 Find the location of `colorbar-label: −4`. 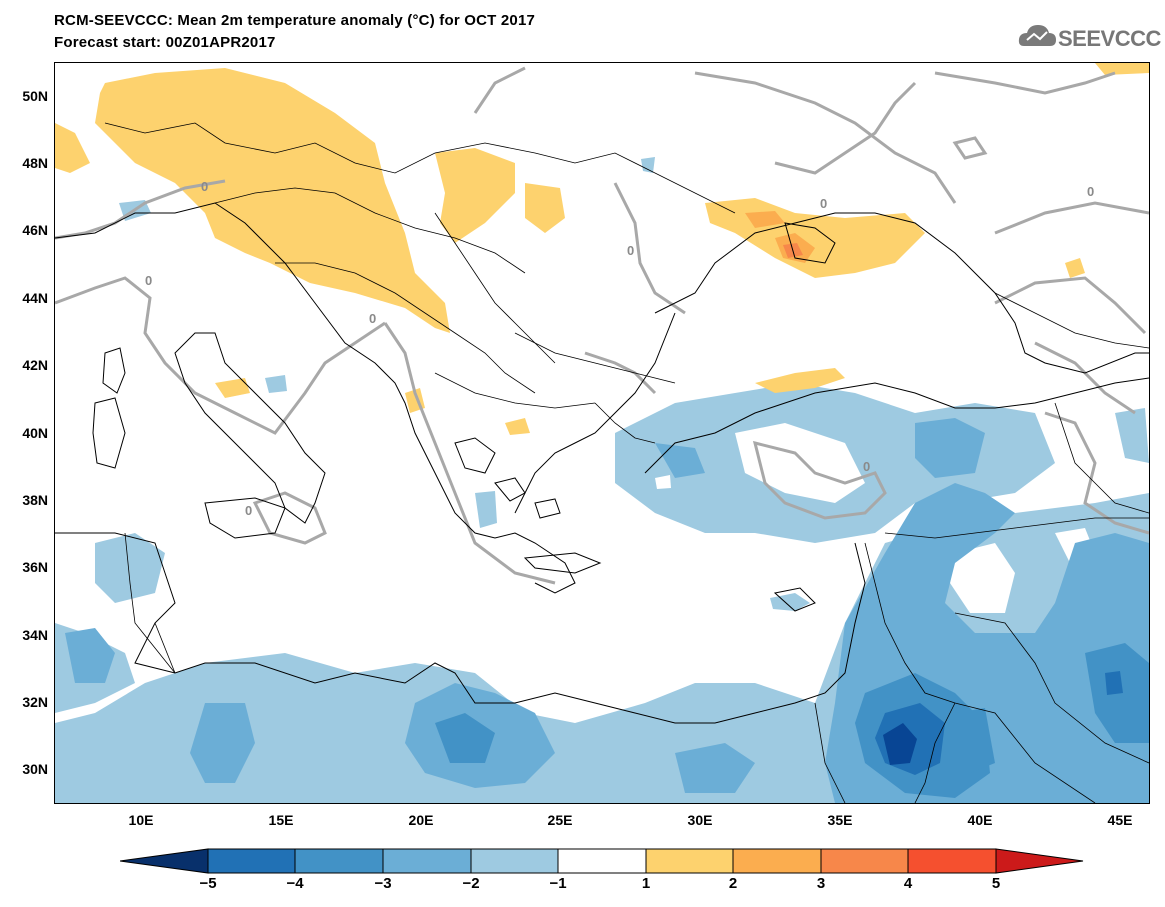

colorbar-label: −4 is located at coordinates (295, 883).